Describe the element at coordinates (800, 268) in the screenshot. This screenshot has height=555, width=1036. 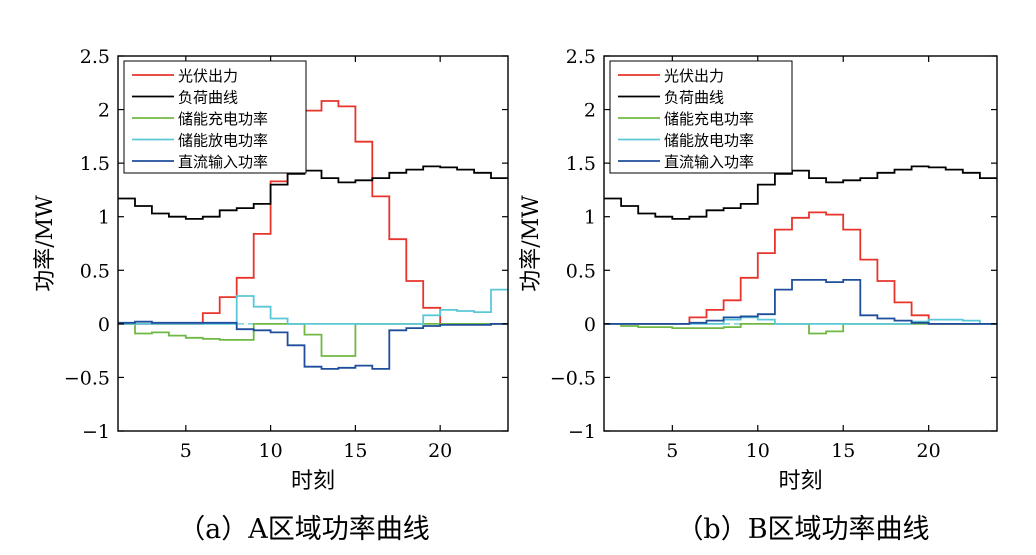
I see `series-line-pv` at that location.